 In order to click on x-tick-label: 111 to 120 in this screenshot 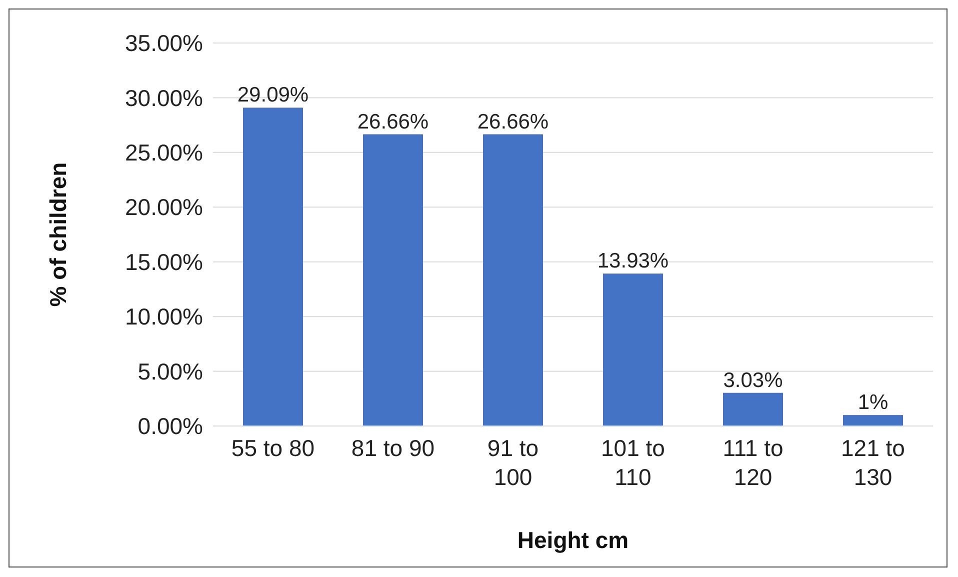, I will do `click(753, 462)`.